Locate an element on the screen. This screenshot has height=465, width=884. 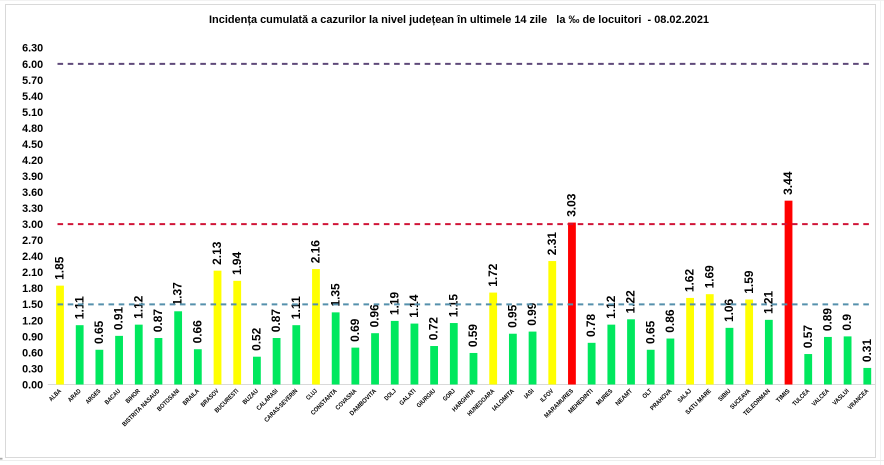
svg-text: 2.70 is located at coordinates (32, 241).